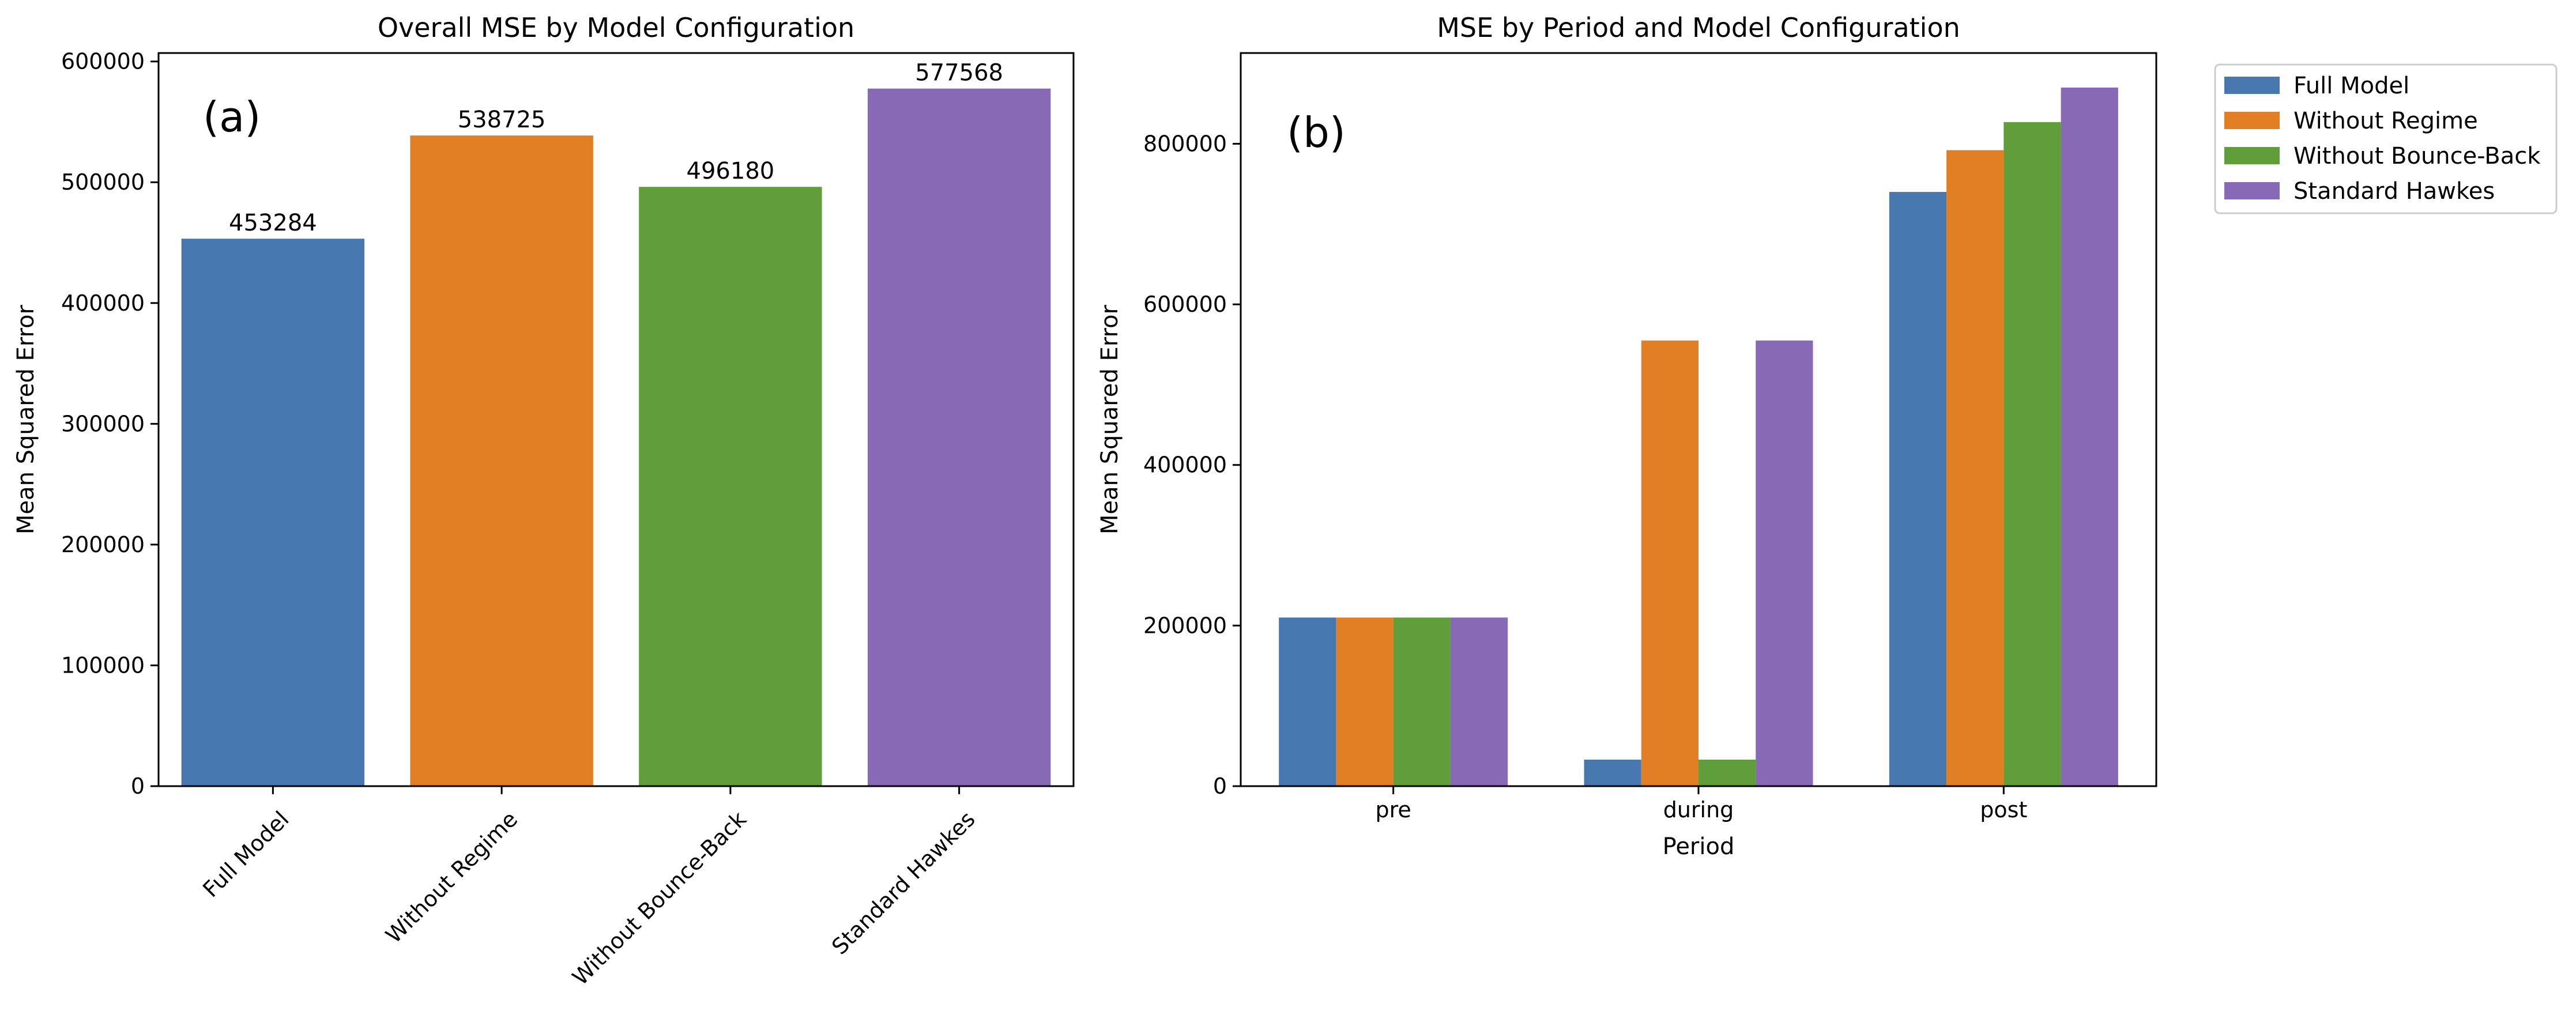  What do you see at coordinates (1699, 846) in the screenshot?
I see `chart-b-x-axis-label: Period` at bounding box center [1699, 846].